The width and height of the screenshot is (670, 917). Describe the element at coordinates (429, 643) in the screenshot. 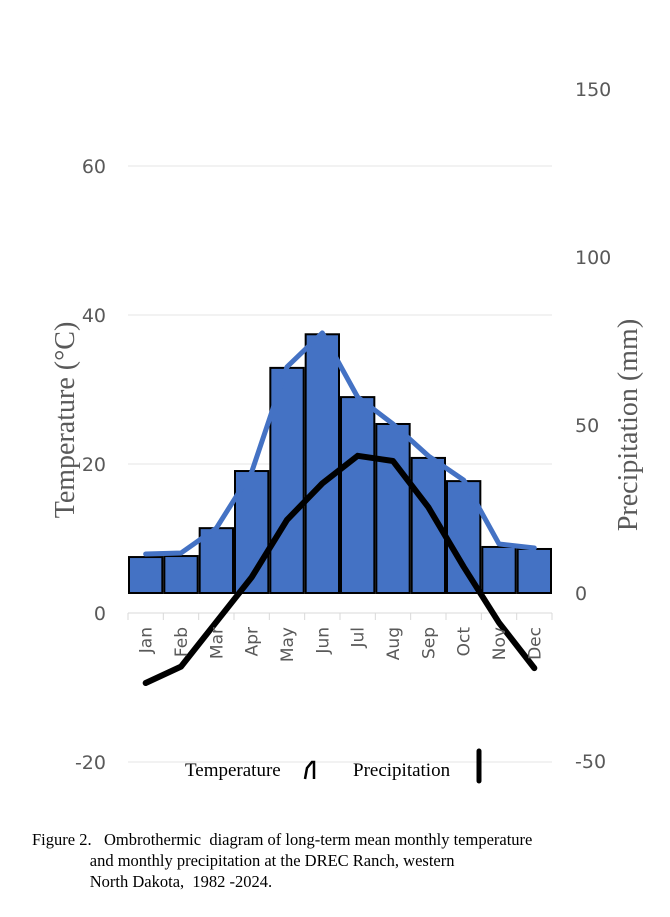

I see `category-label: Sep` at that location.